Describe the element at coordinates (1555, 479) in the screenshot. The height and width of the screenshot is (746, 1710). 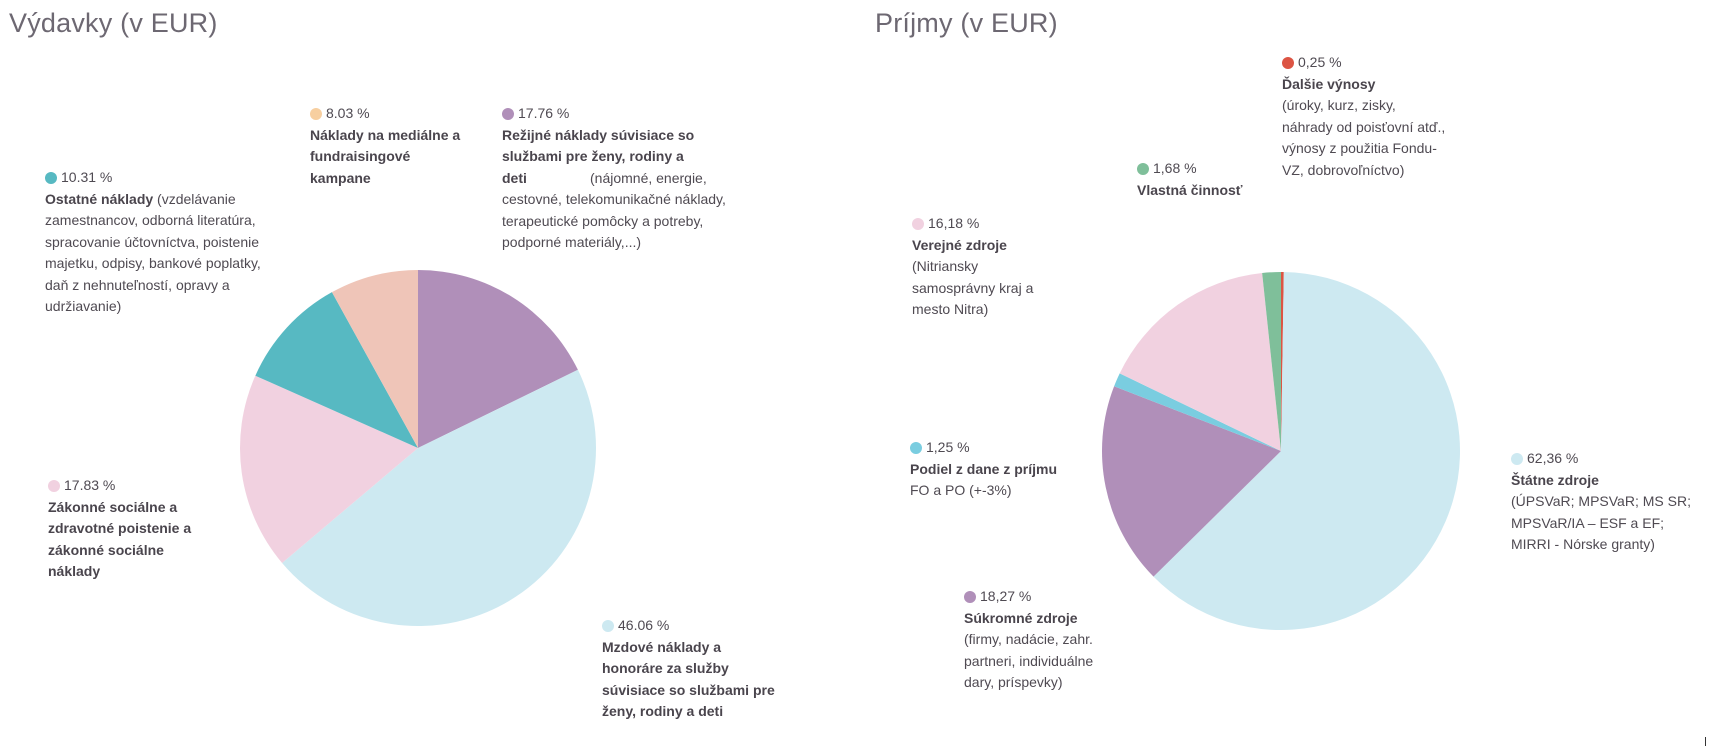
I see `slice-name: Štátne zdroje` at that location.